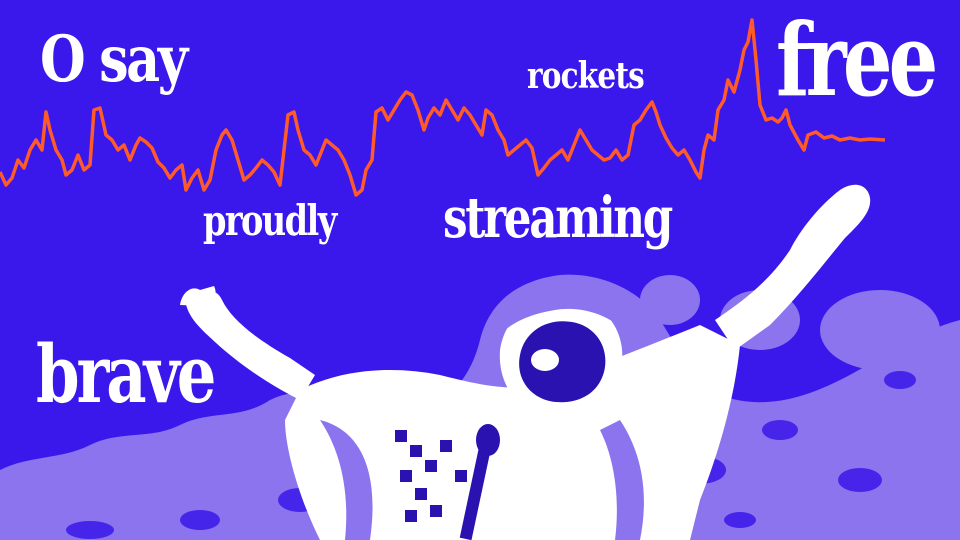 Image resolution: width=960 pixels, height=540 pixels. I want to click on word-o-say: O say, so click(114, 59).